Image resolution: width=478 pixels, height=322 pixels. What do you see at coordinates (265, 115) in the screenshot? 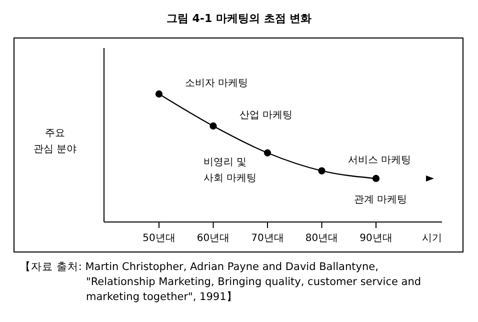
I see `annotation: 산업 마케팅` at bounding box center [265, 115].